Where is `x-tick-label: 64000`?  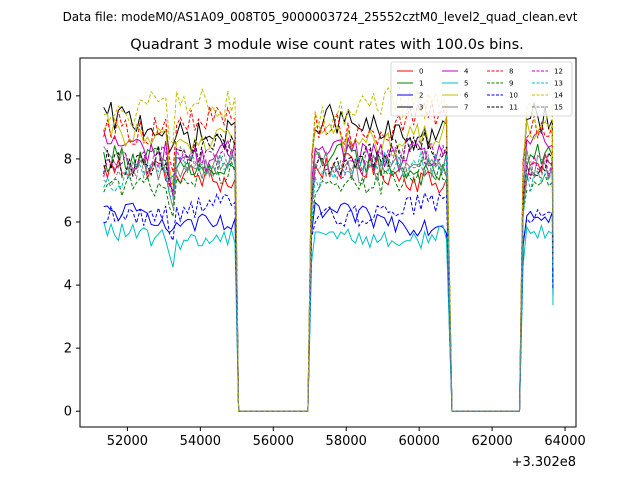 x-tick-label: 64000 is located at coordinates (564, 441).